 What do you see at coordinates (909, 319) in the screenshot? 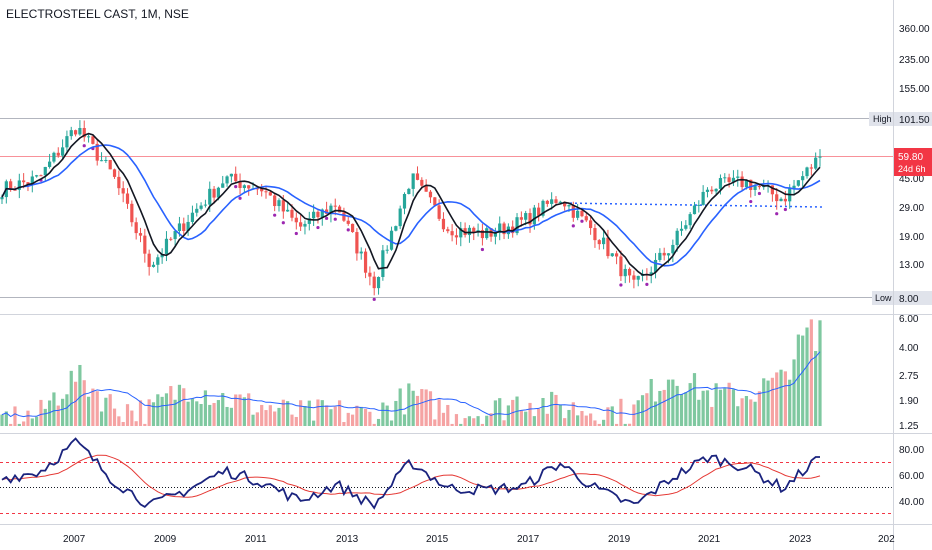
I see `volume-tick: 6.00` at bounding box center [909, 319].